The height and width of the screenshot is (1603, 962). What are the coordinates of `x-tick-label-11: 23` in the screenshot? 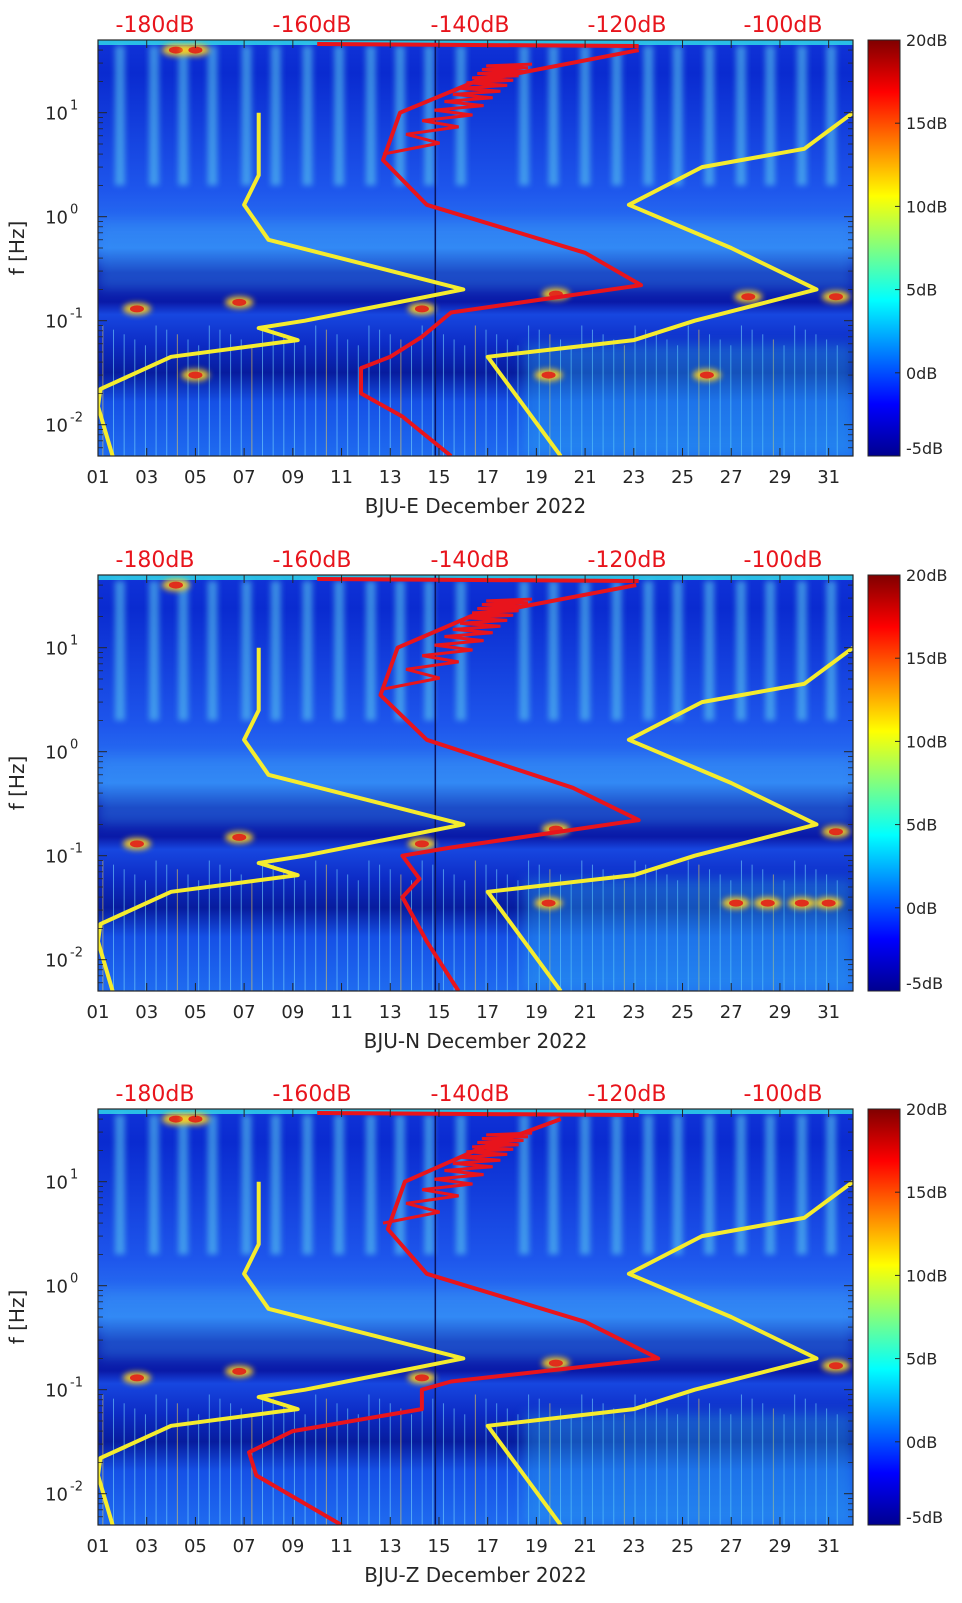 It's located at (633, 1546).